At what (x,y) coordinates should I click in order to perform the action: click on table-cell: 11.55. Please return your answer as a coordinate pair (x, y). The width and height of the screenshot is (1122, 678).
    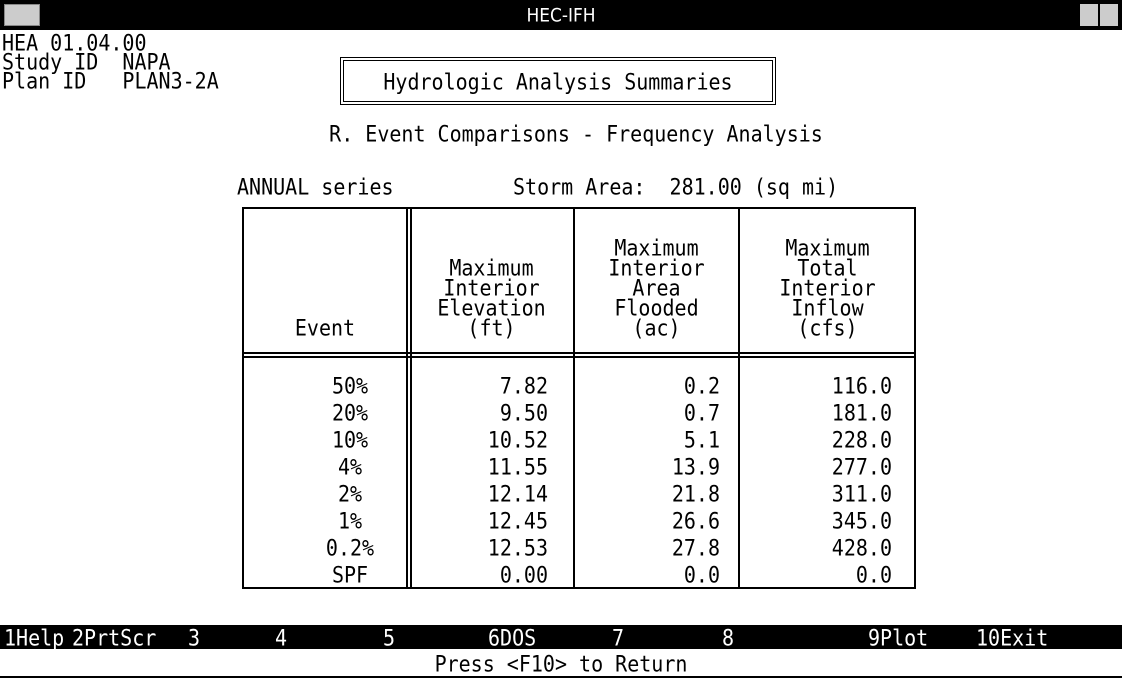
    Looking at the image, I should click on (517, 467).